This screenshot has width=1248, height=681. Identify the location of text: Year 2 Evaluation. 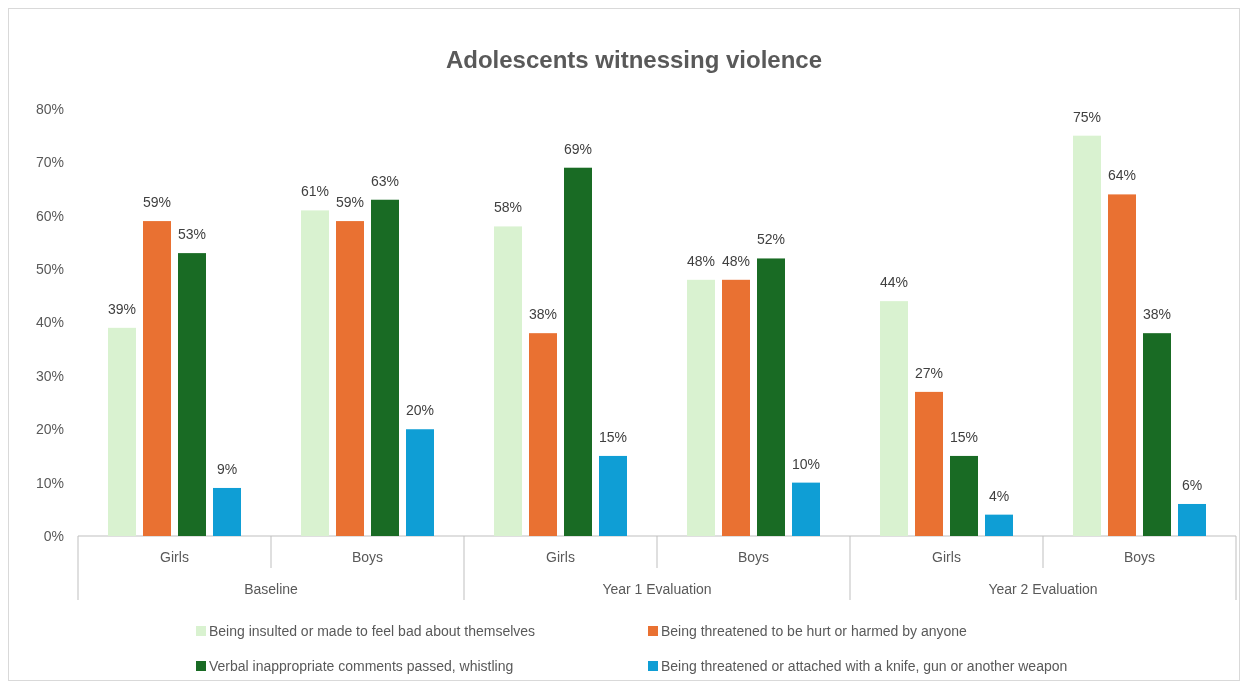
(1043, 589).